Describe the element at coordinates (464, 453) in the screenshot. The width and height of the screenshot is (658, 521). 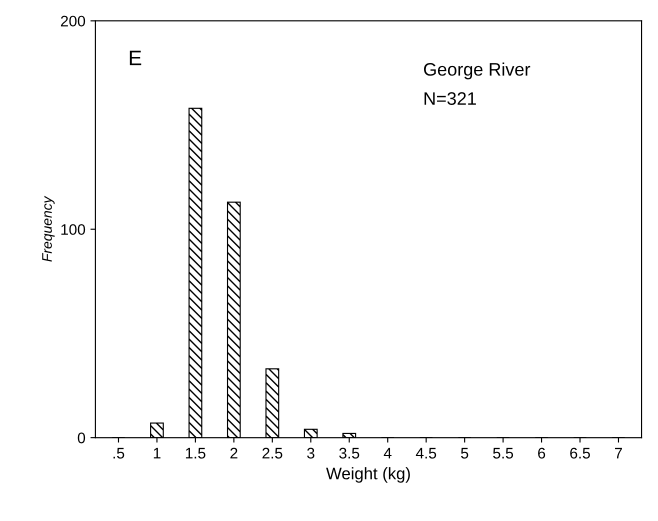
I see `x-tick-label: 5` at that location.